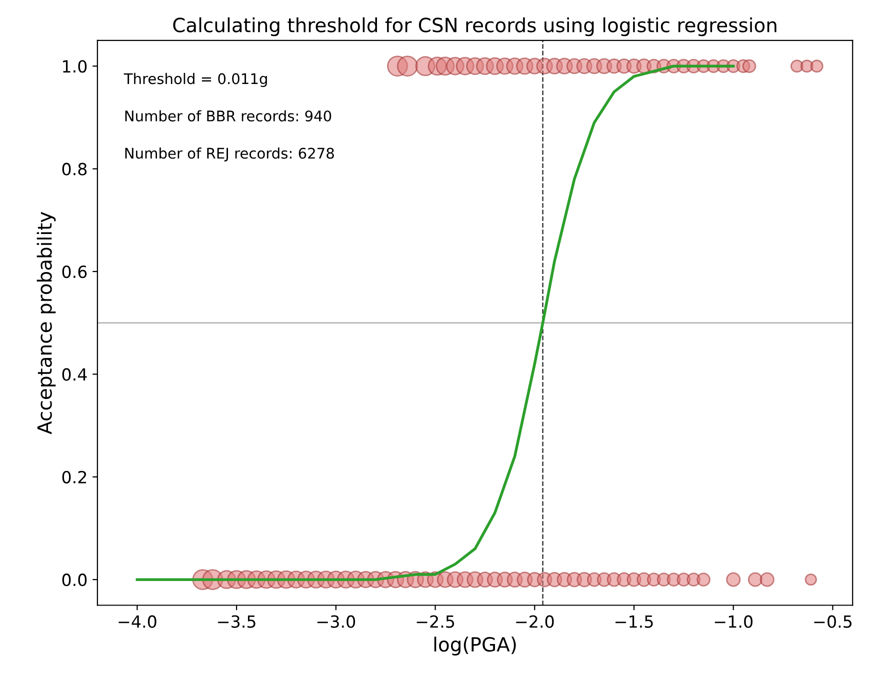  I want to click on x-tick-label: −2.0, so click(535, 621).